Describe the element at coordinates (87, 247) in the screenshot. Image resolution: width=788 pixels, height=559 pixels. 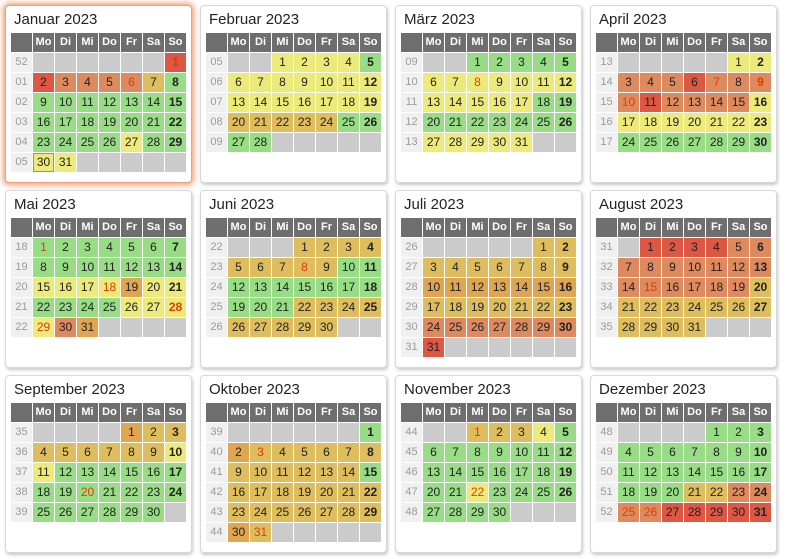
I see `day-cell: 3` at that location.